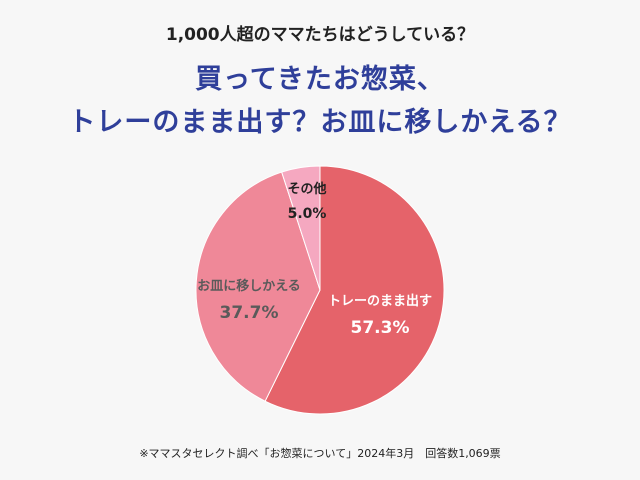  Describe the element at coordinates (249, 286) in the screenshot. I see `slice-label: お皿に移しかえる` at that location.